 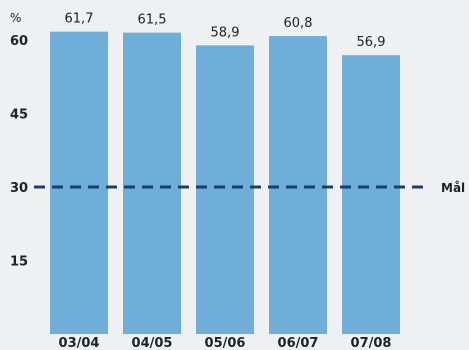 What do you see at coordinates (152, 343) in the screenshot?
I see `x-tick-label: 04/05` at bounding box center [152, 343].